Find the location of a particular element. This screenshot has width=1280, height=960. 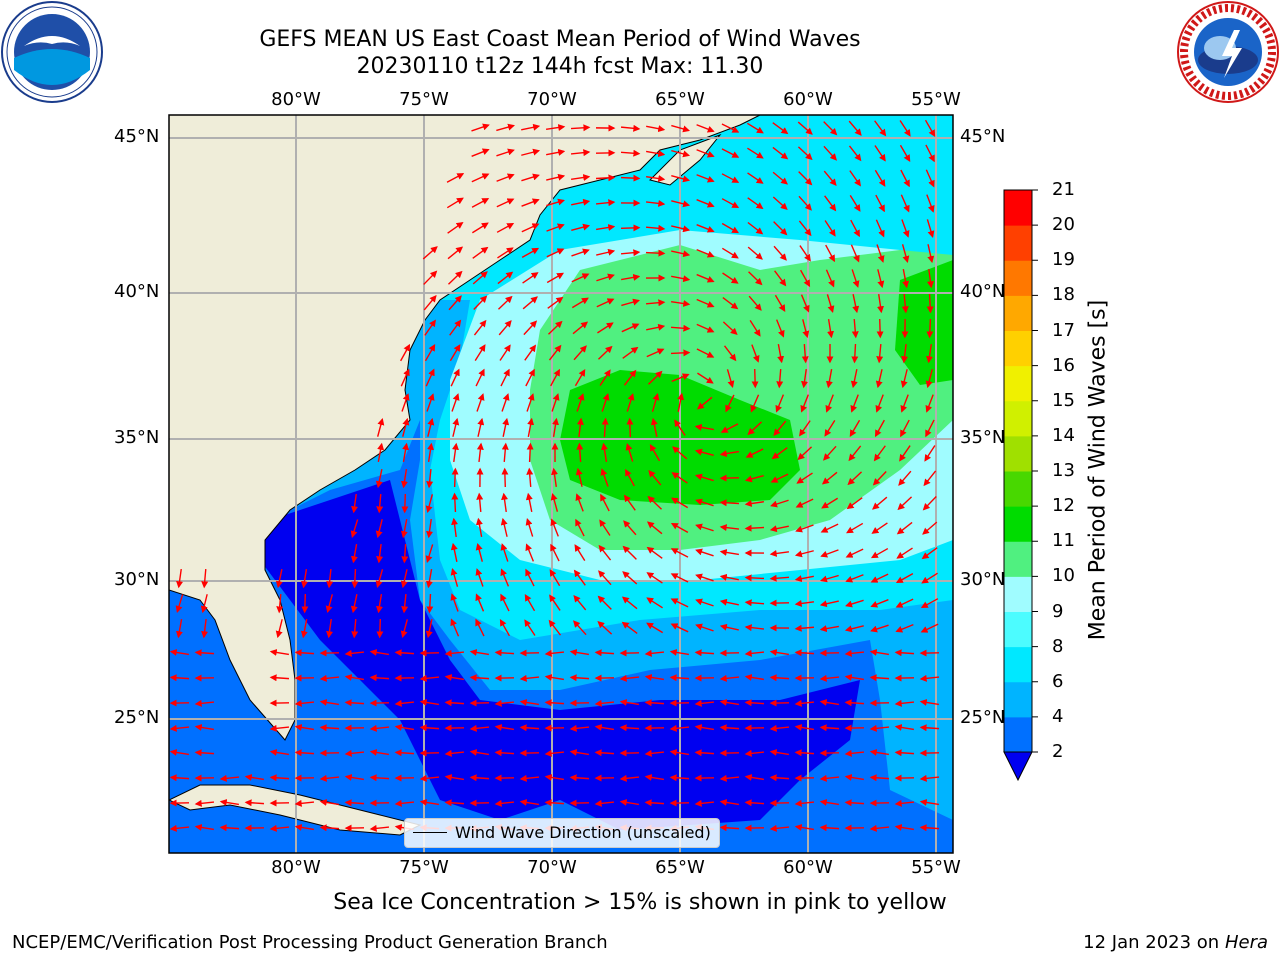

colorbar-segment is located at coordinates (1018, 313).